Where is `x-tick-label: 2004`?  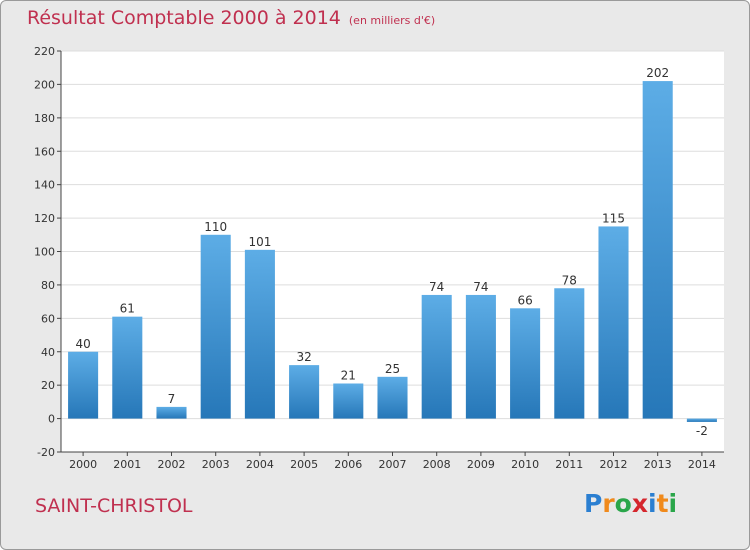 x-tick-label: 2004 is located at coordinates (260, 464).